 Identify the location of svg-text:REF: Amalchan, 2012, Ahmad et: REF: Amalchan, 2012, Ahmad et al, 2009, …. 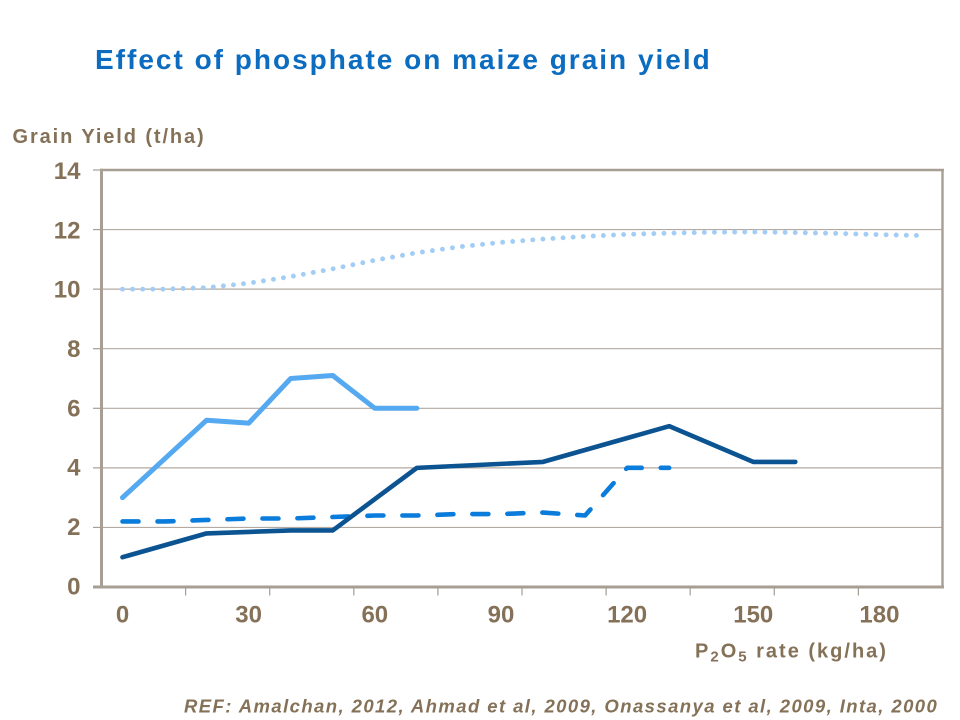
(561, 706).